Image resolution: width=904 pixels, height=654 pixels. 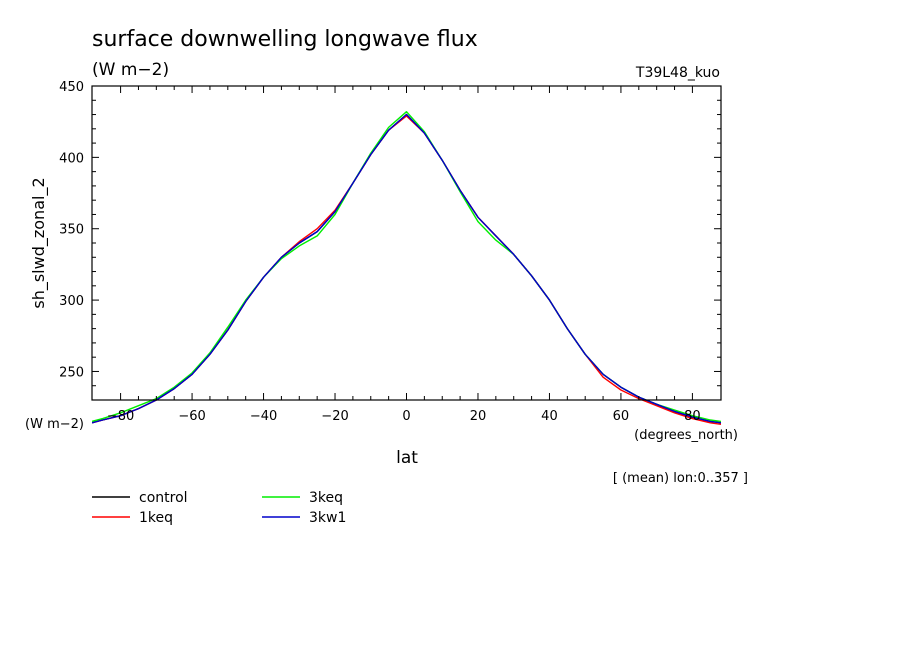 What do you see at coordinates (71, 158) in the screenshot?
I see `y-tick-label: 400` at bounding box center [71, 158].